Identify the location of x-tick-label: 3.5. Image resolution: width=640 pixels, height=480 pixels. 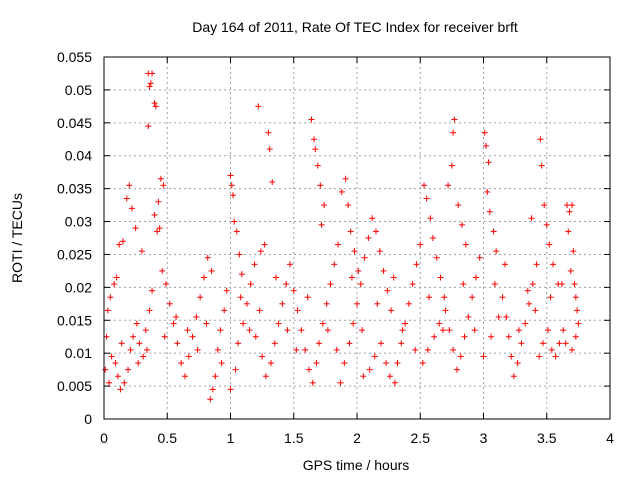
(547, 438).